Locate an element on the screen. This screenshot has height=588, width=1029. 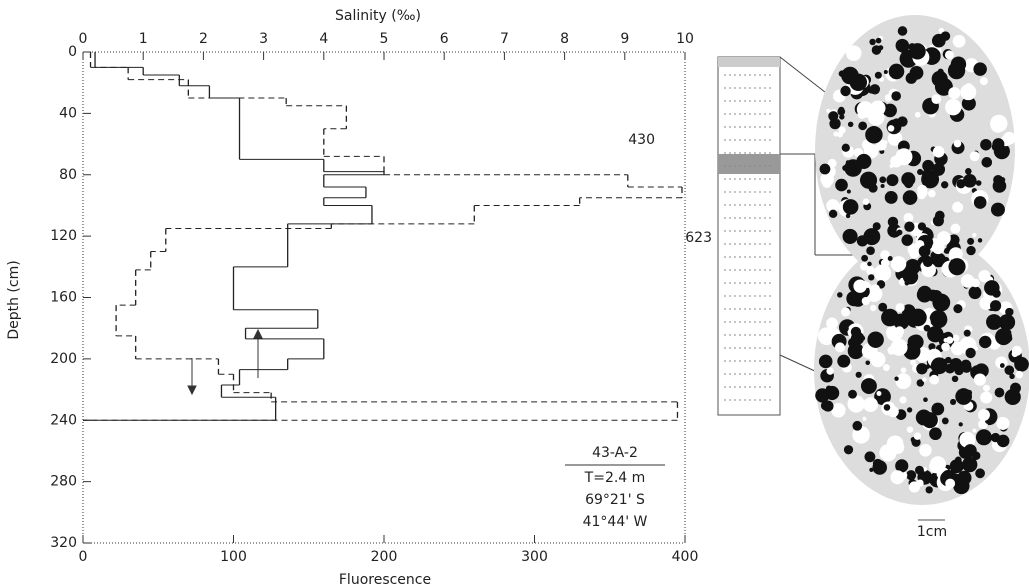
y-tick-label: 40 is located at coordinates (68, 113).